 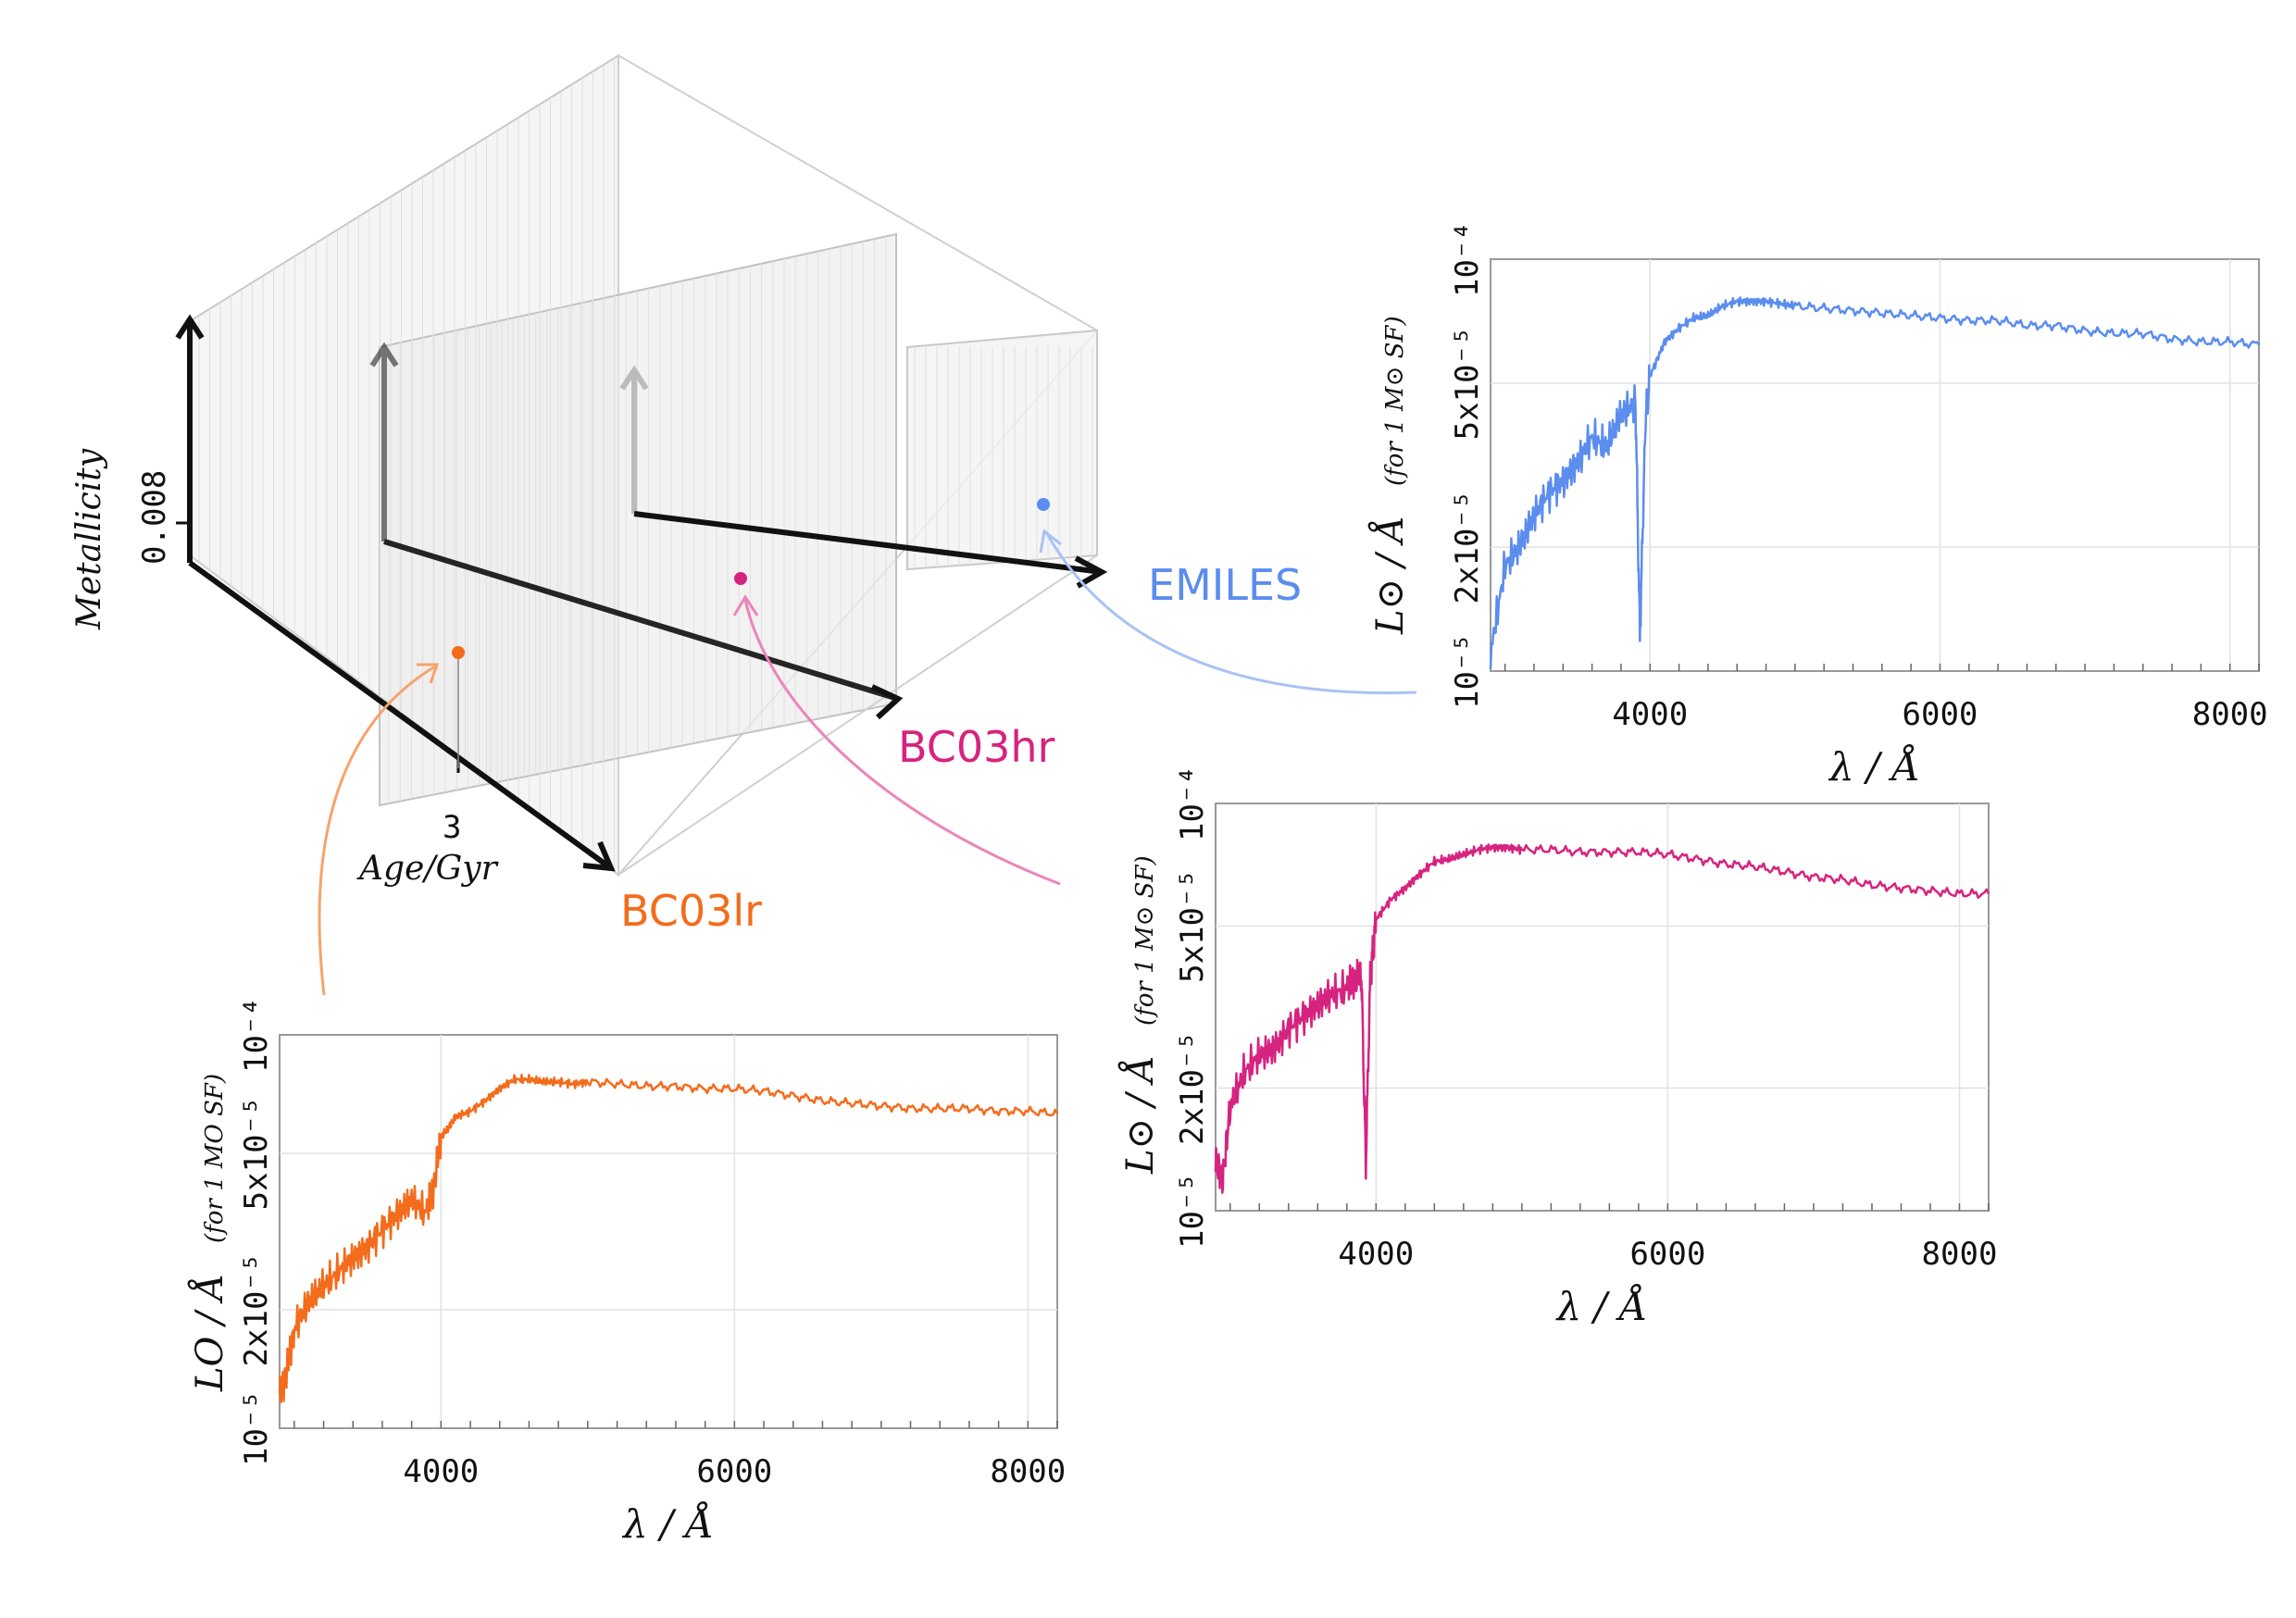 What do you see at coordinates (1002, 450) in the screenshot?
I see `metallicity-plane-front` at bounding box center [1002, 450].